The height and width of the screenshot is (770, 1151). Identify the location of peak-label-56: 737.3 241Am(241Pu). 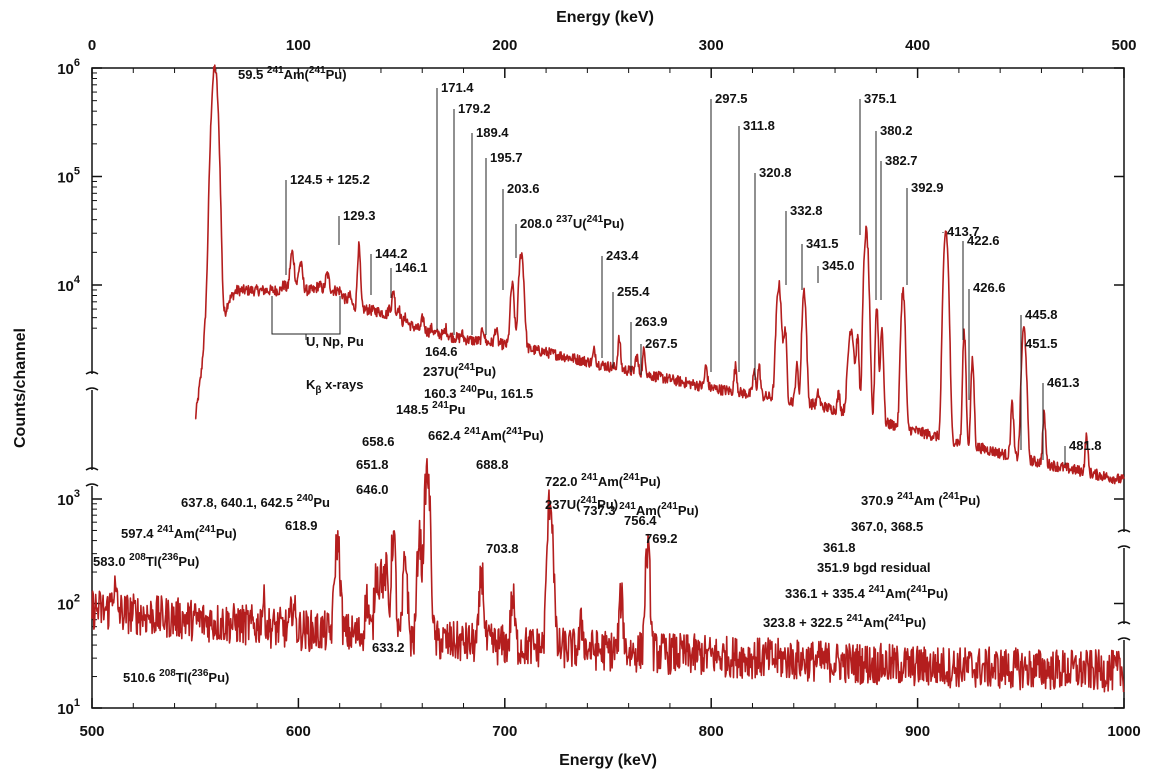
(641, 509).